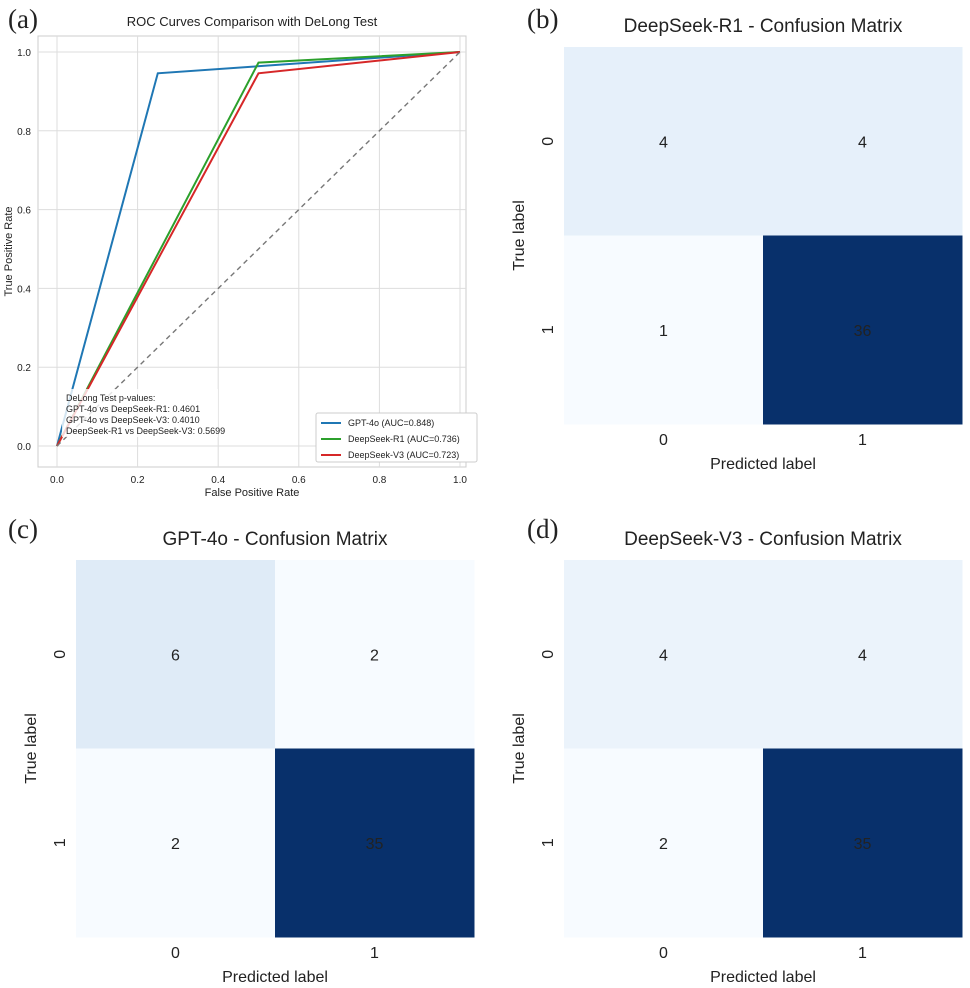 The width and height of the screenshot is (970, 988). I want to click on roc-x-tick-label: 1.0, so click(460, 480).